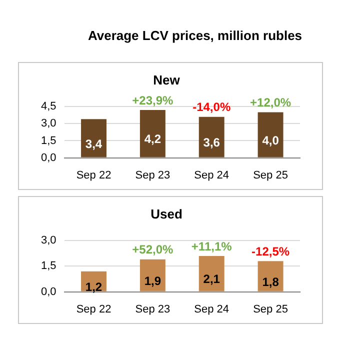  I want to click on annotation: -14,0%, so click(211, 107).